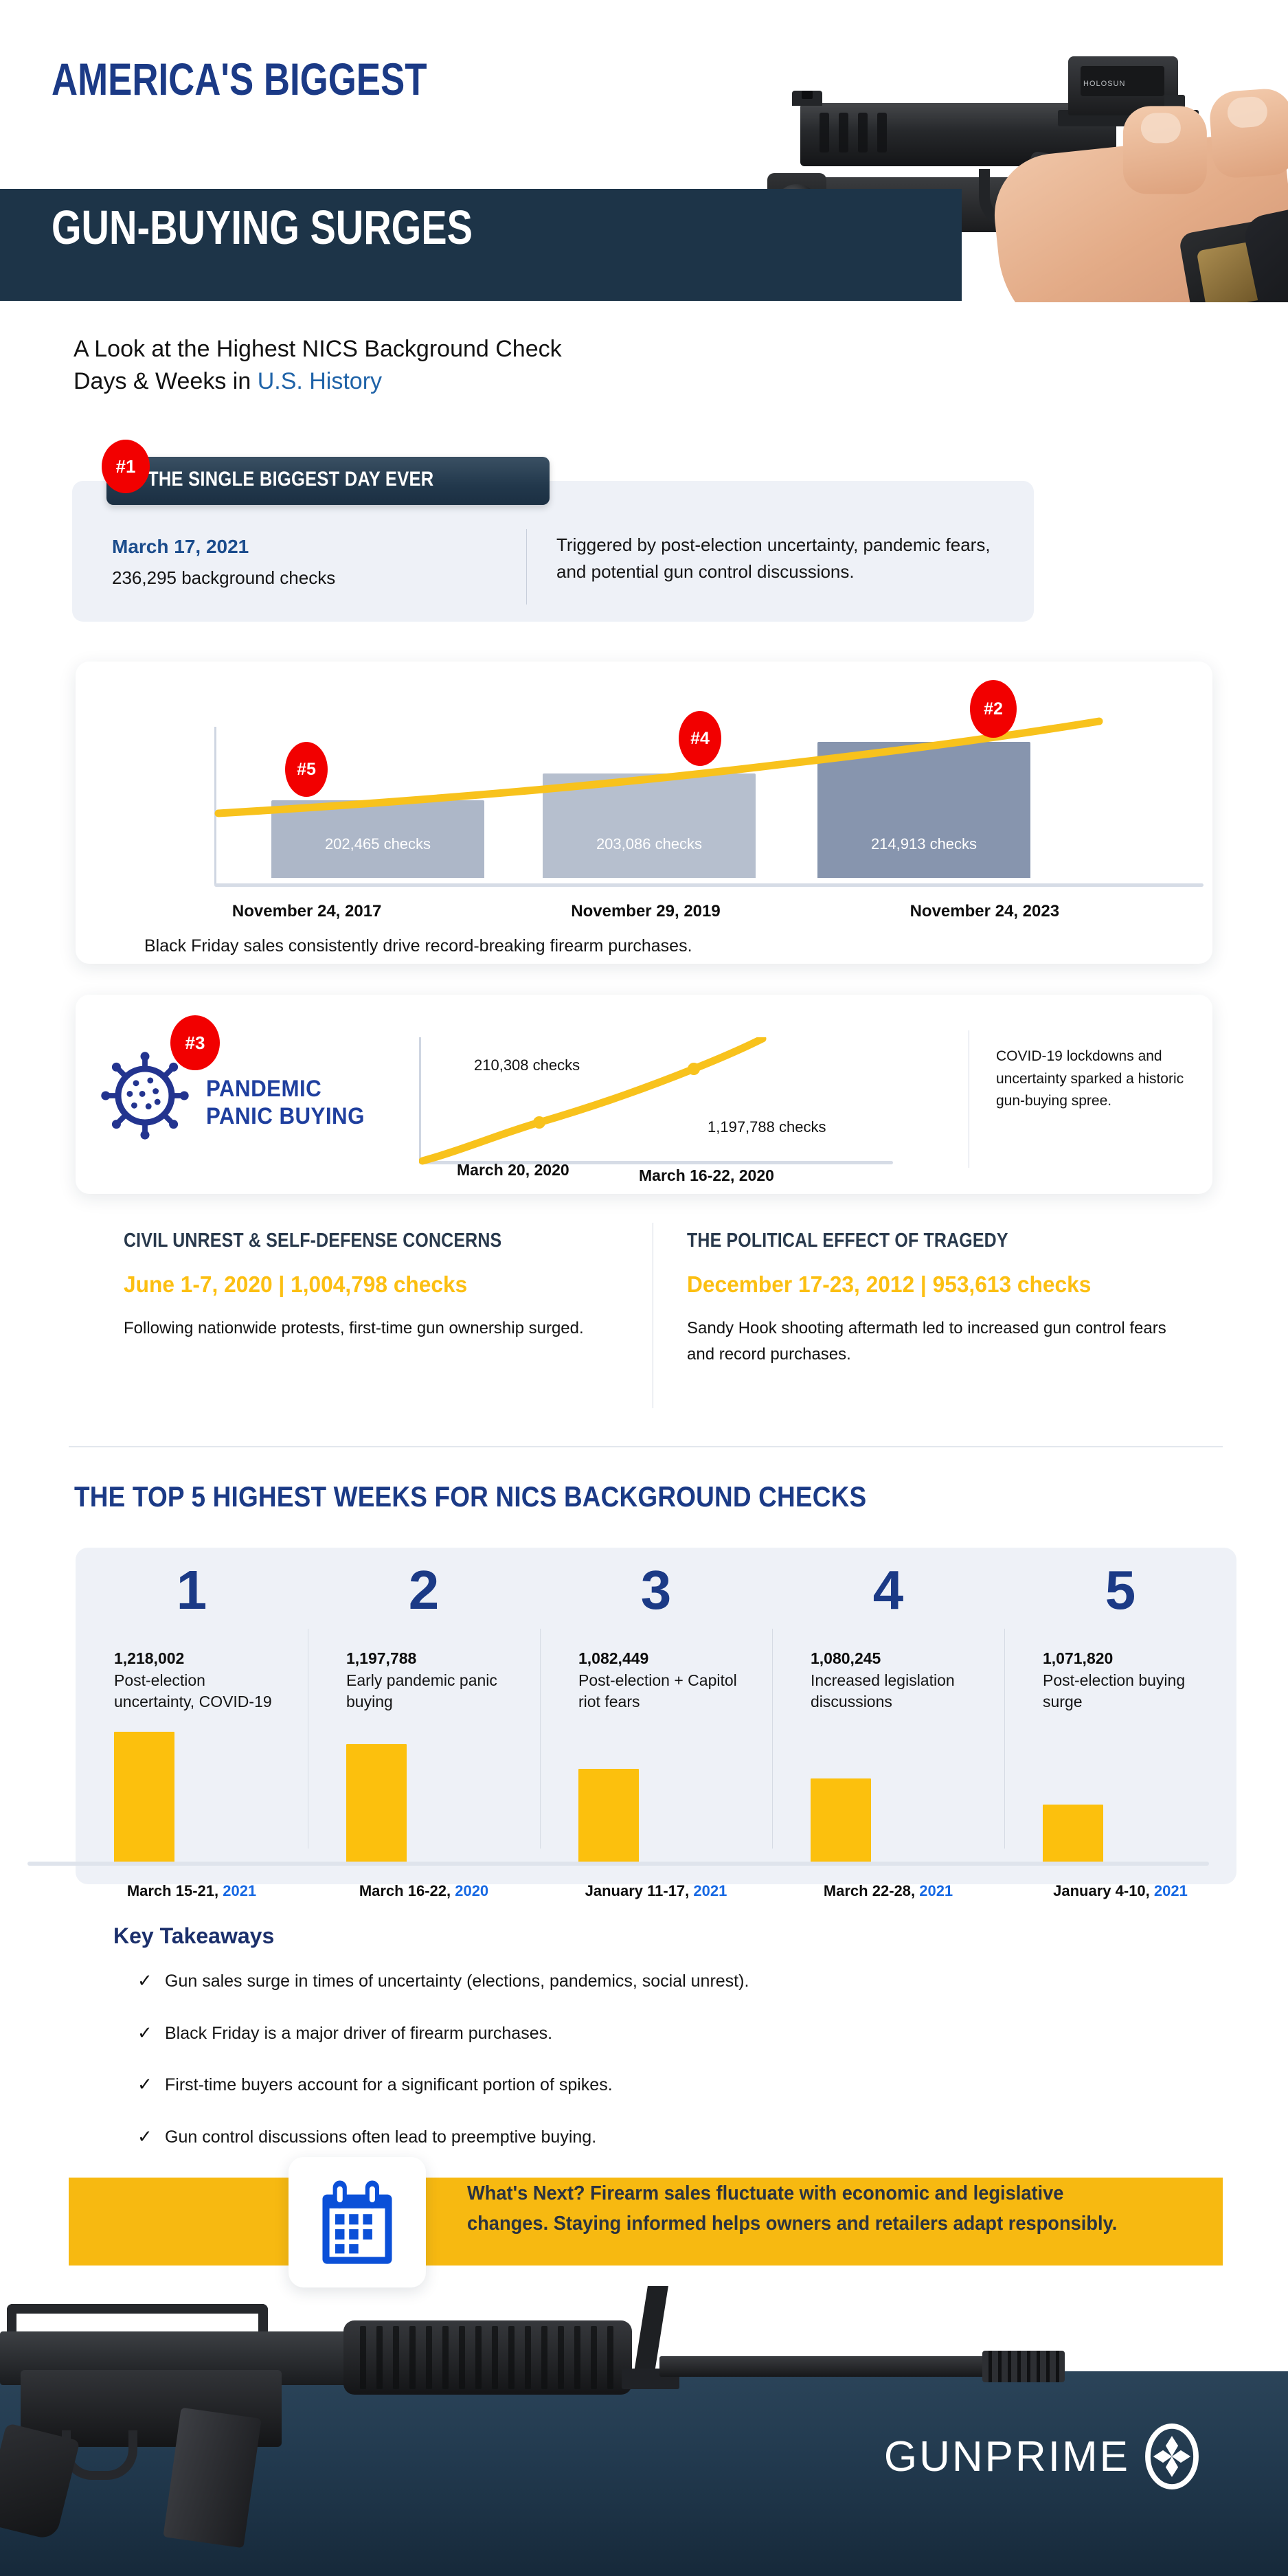 The width and height of the screenshot is (1288, 2576). Describe the element at coordinates (513, 1170) in the screenshot. I see `pandemic-date-day: March 20, 2020` at that location.